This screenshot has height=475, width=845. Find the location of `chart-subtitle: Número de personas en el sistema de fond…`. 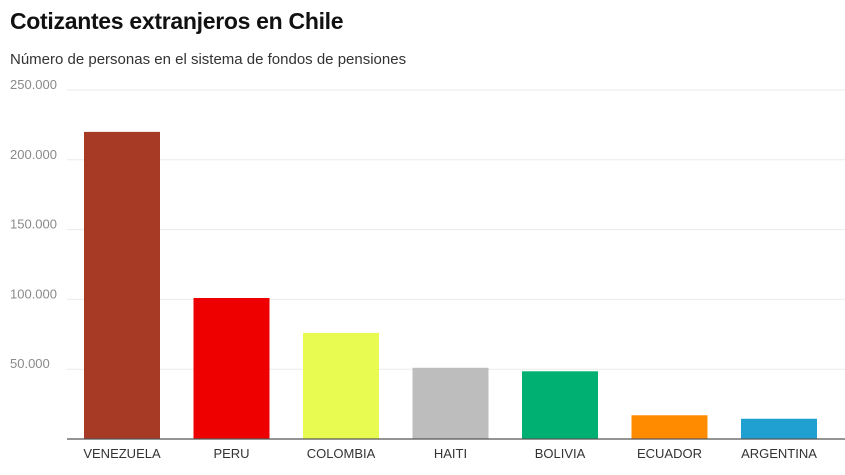

chart-subtitle: Número de personas en el sistema de fond… is located at coordinates (208, 59).